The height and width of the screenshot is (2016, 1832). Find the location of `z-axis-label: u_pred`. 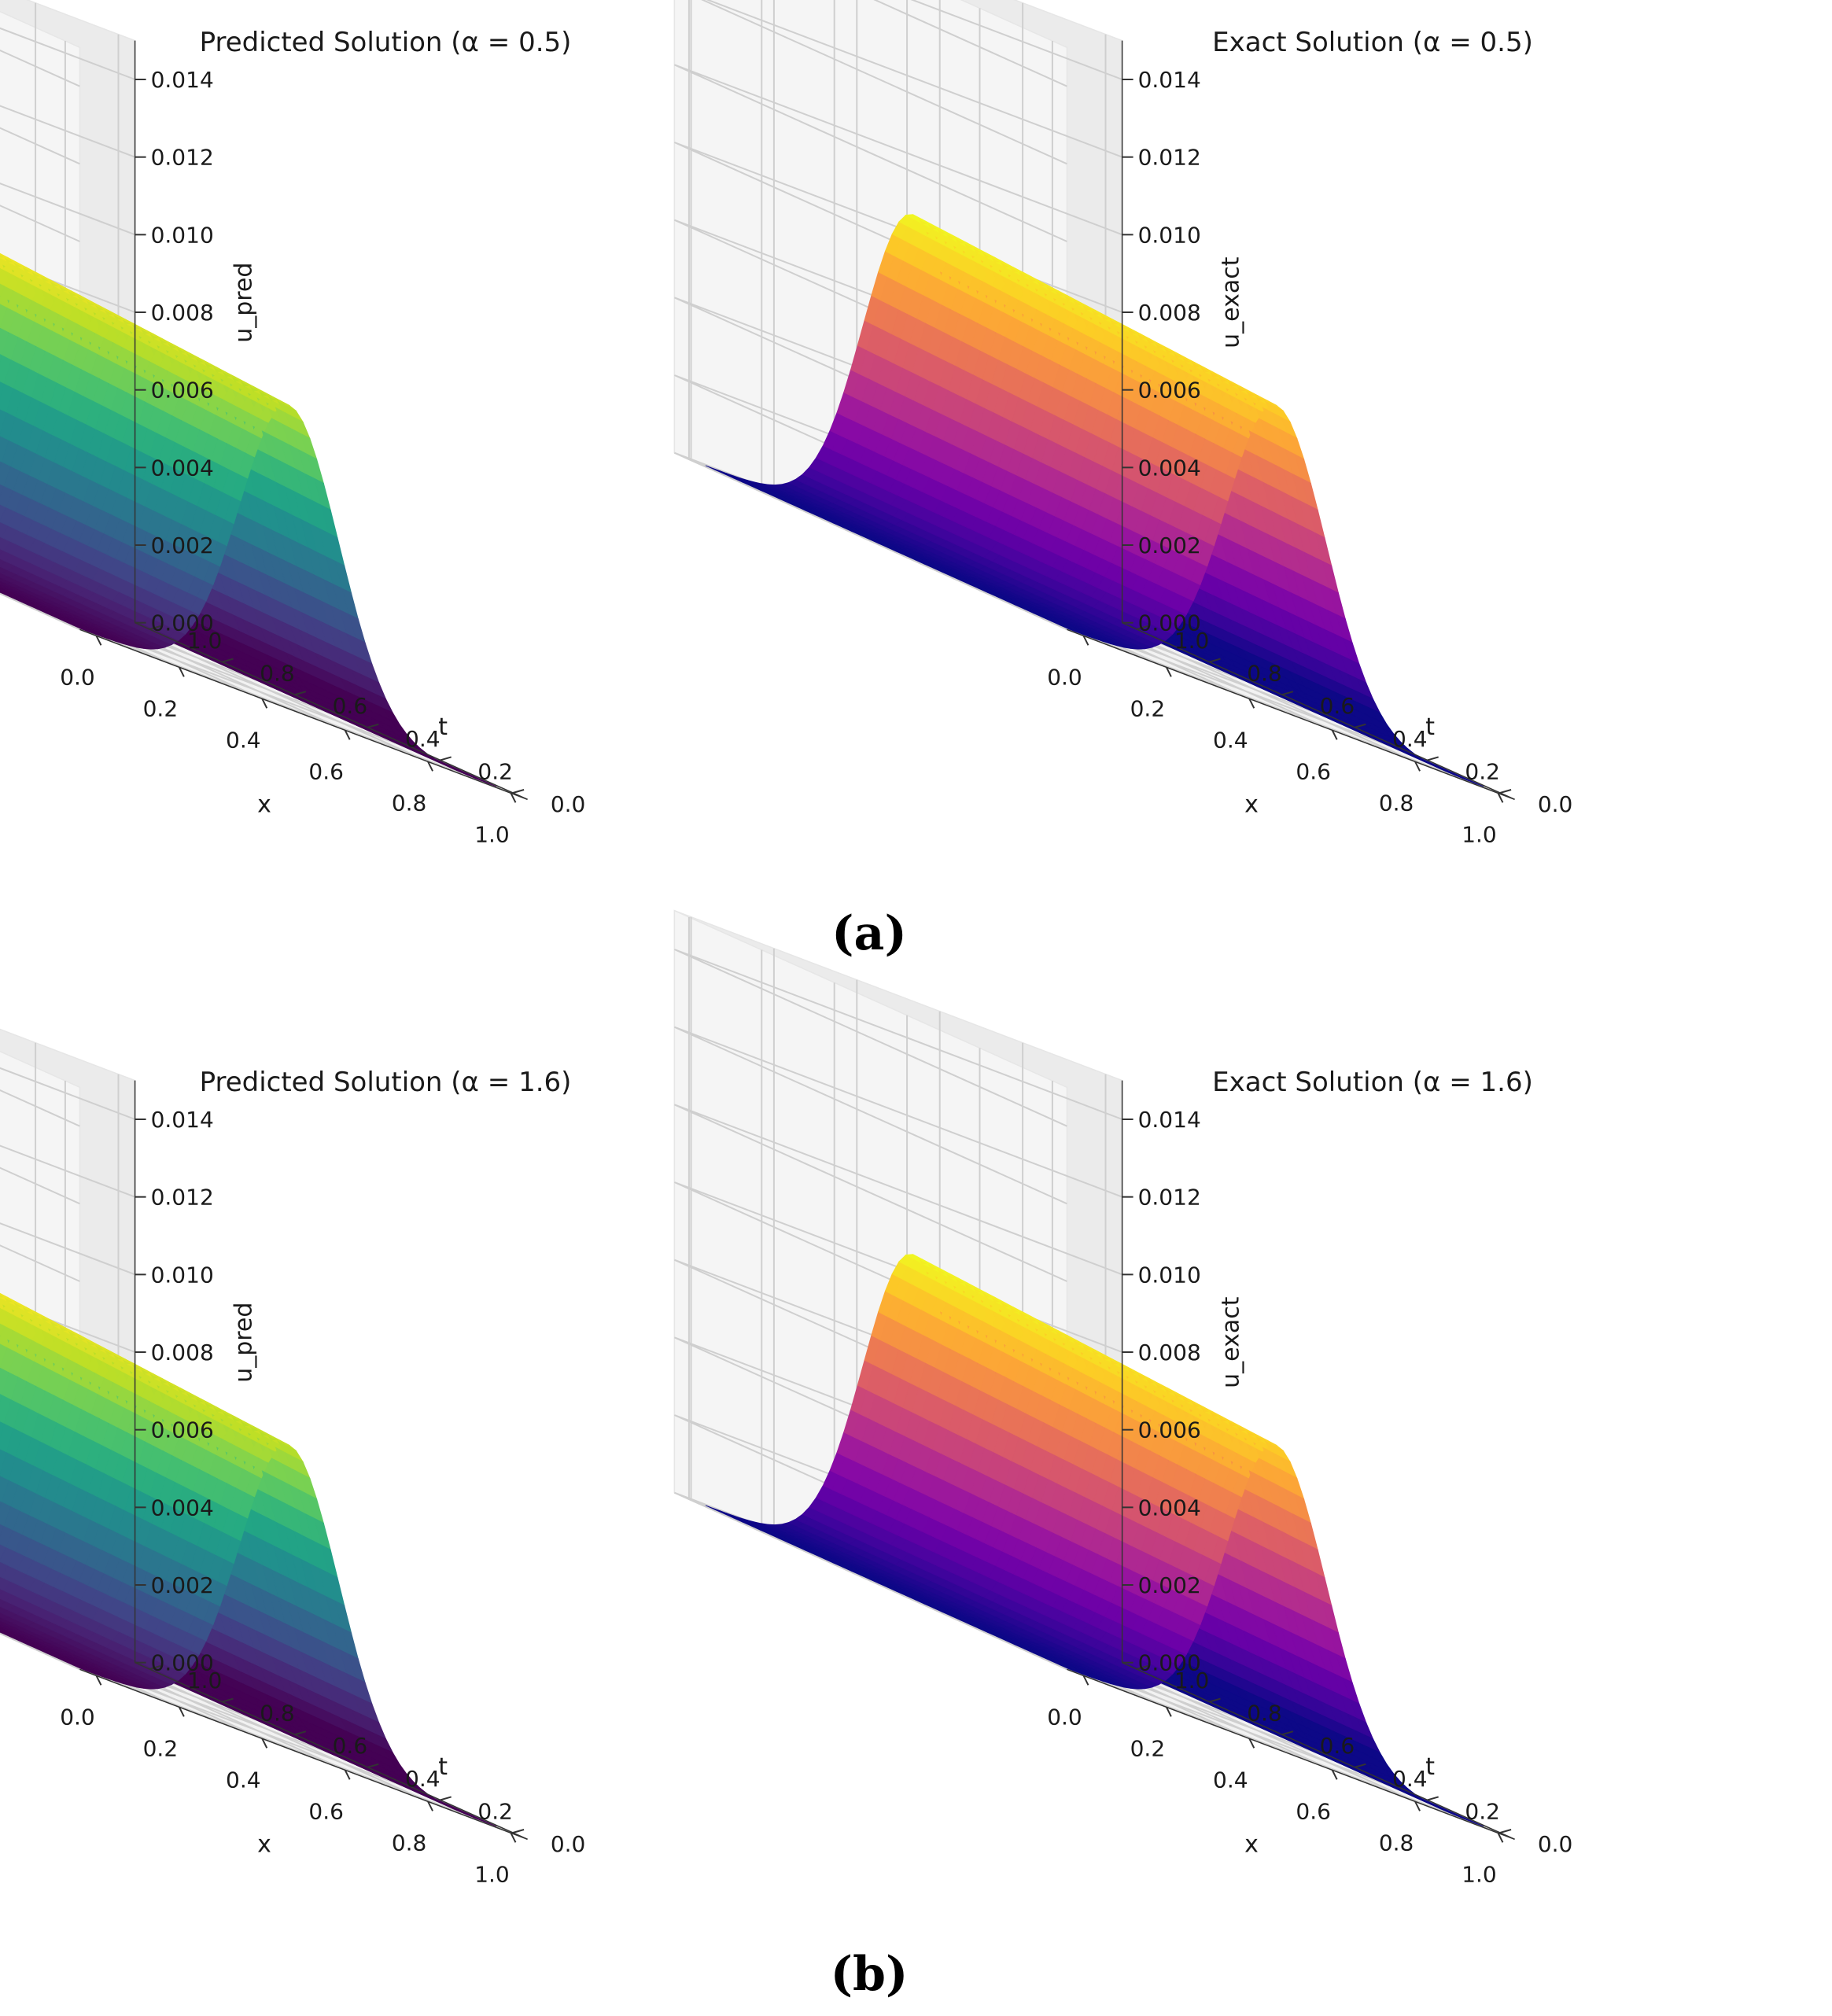

z-axis-label: u_pred is located at coordinates (244, 303).